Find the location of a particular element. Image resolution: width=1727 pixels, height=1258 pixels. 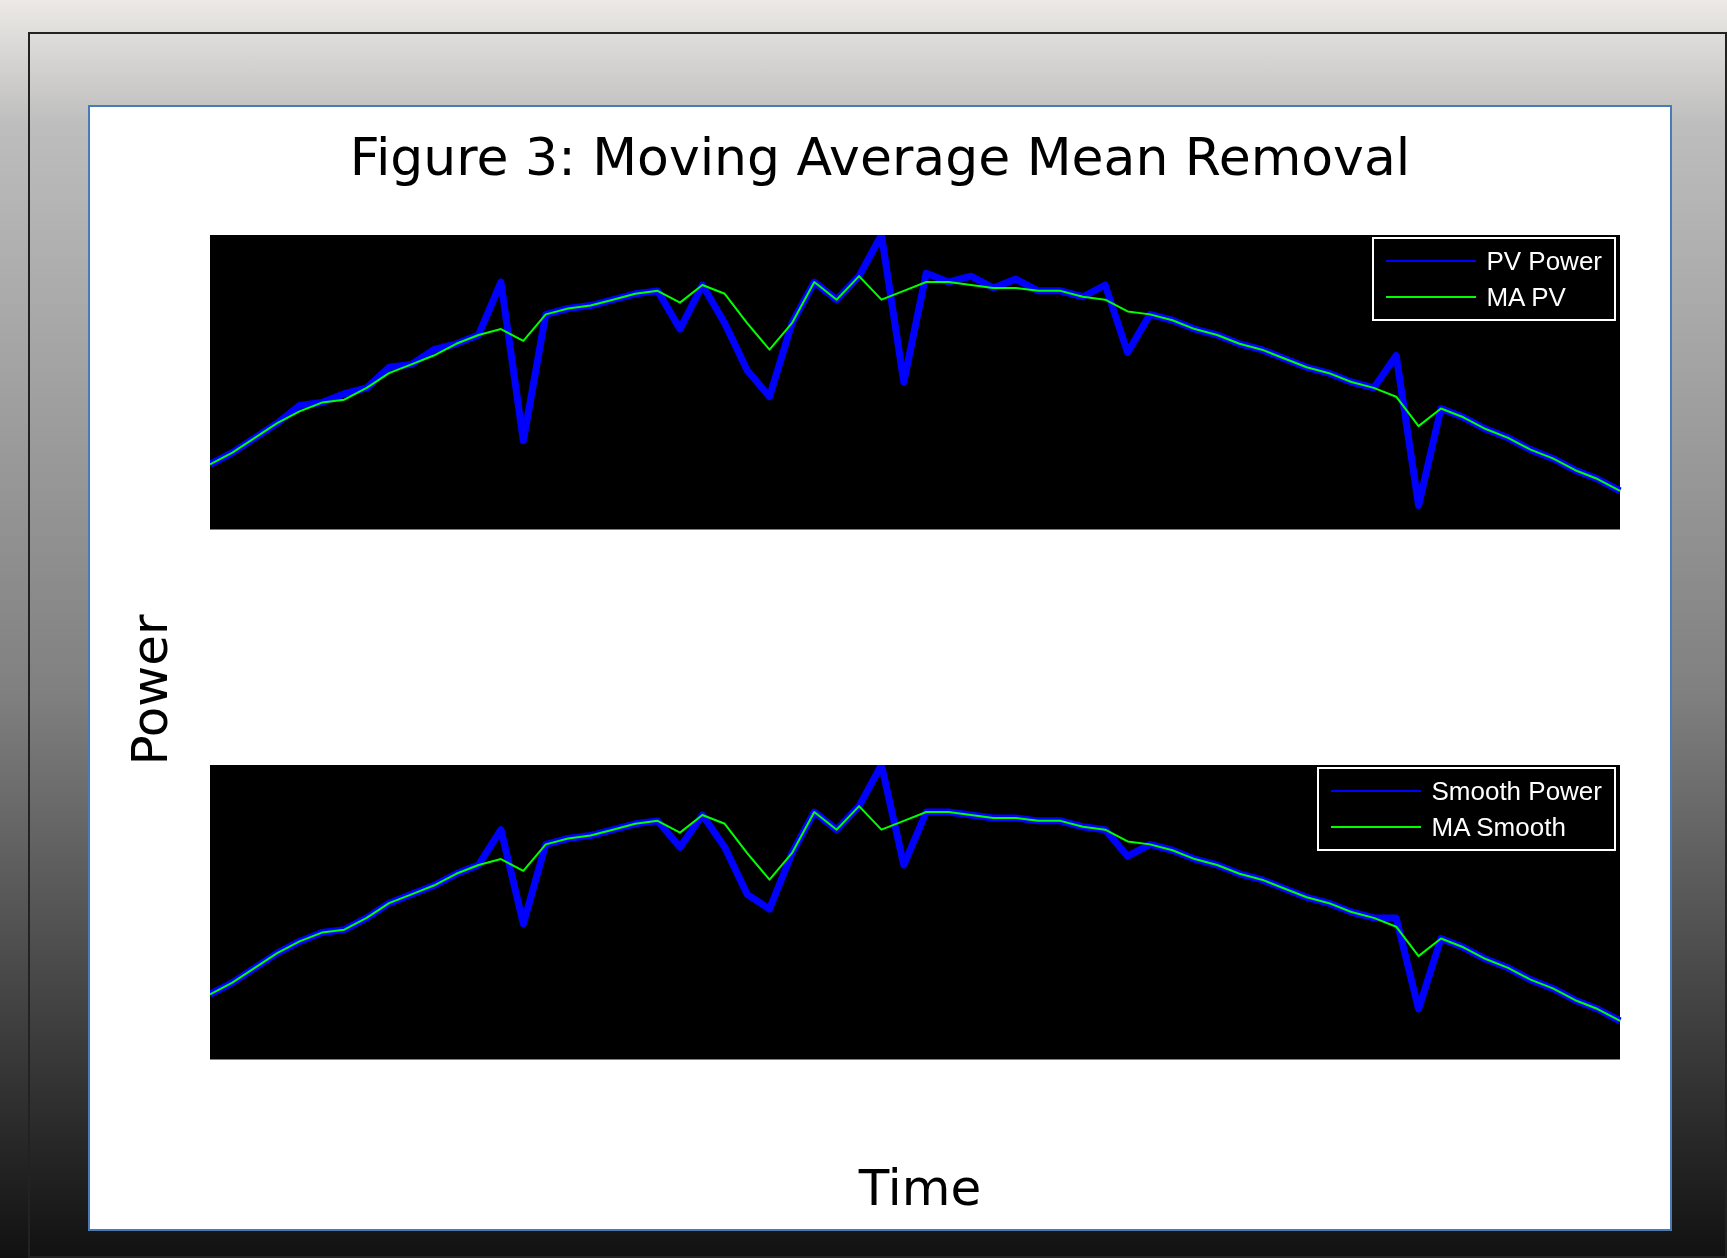

x-axis-title: Time is located at coordinates (920, 1188).